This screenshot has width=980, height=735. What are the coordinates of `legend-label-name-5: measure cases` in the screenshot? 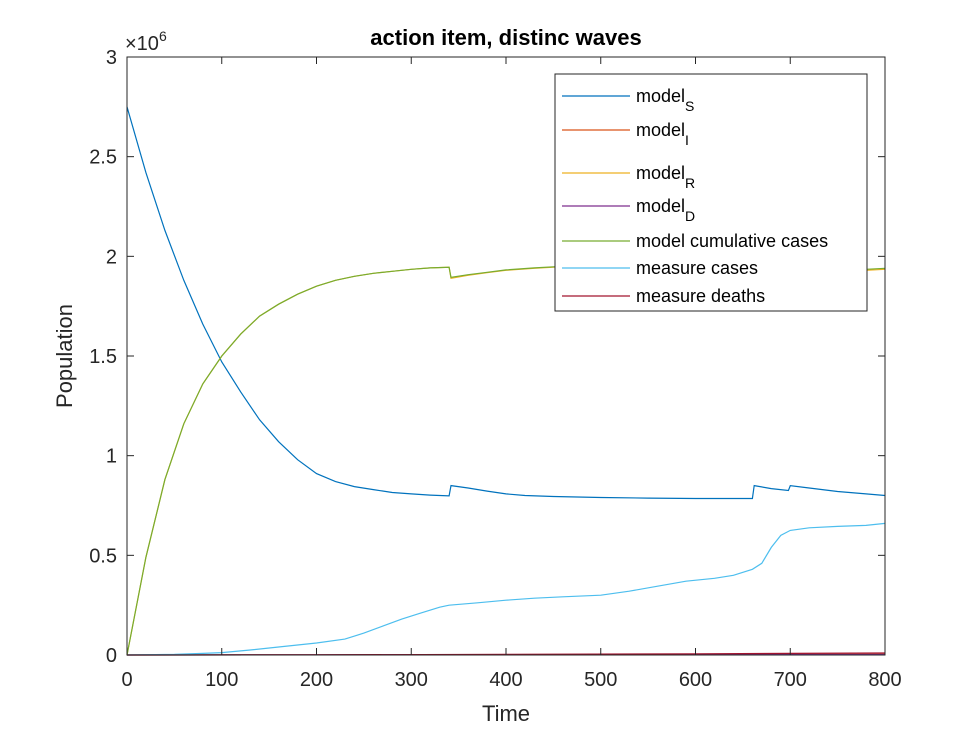 It's located at (697, 268).